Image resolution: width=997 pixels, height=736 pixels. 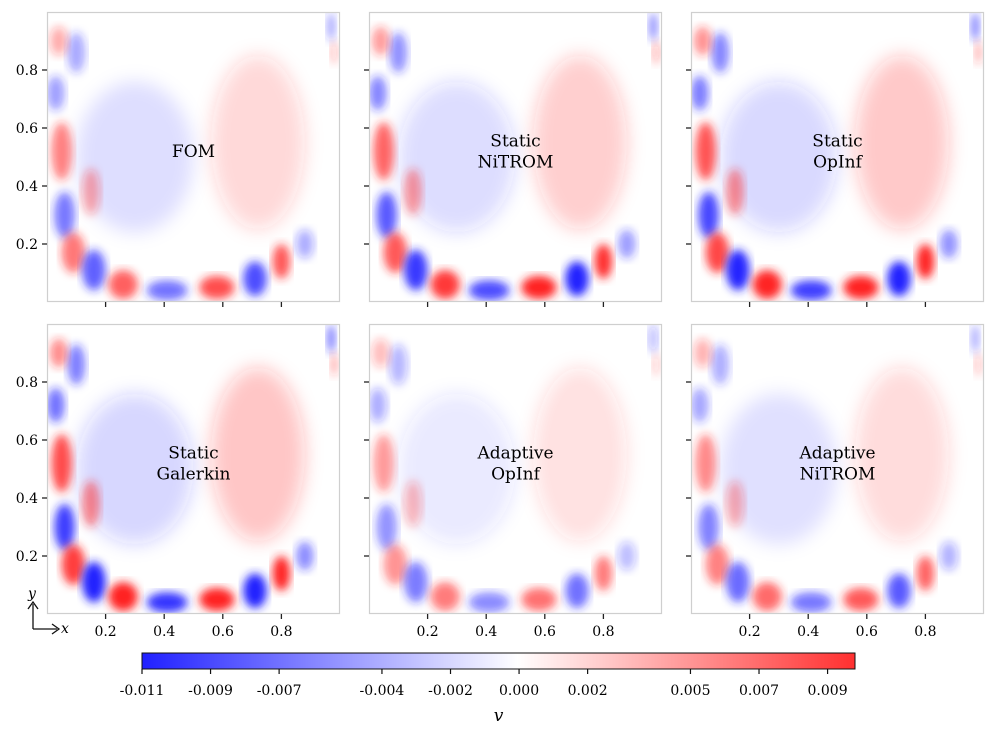 I want to click on panel-label: OpInf, so click(x=838, y=163).